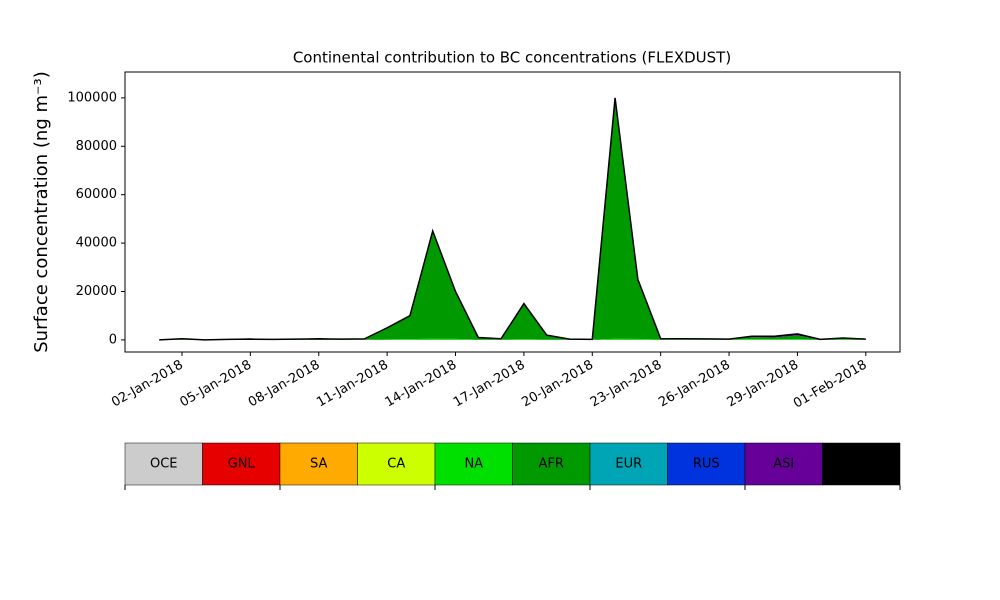 This screenshot has width=1000, height=600. I want to click on legend-label: AFR, so click(551, 464).